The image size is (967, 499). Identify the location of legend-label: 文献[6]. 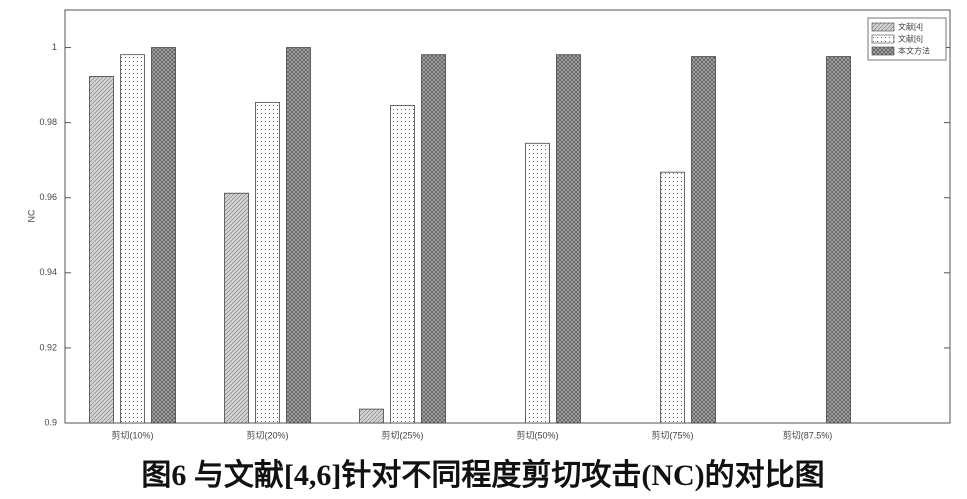
(910, 39).